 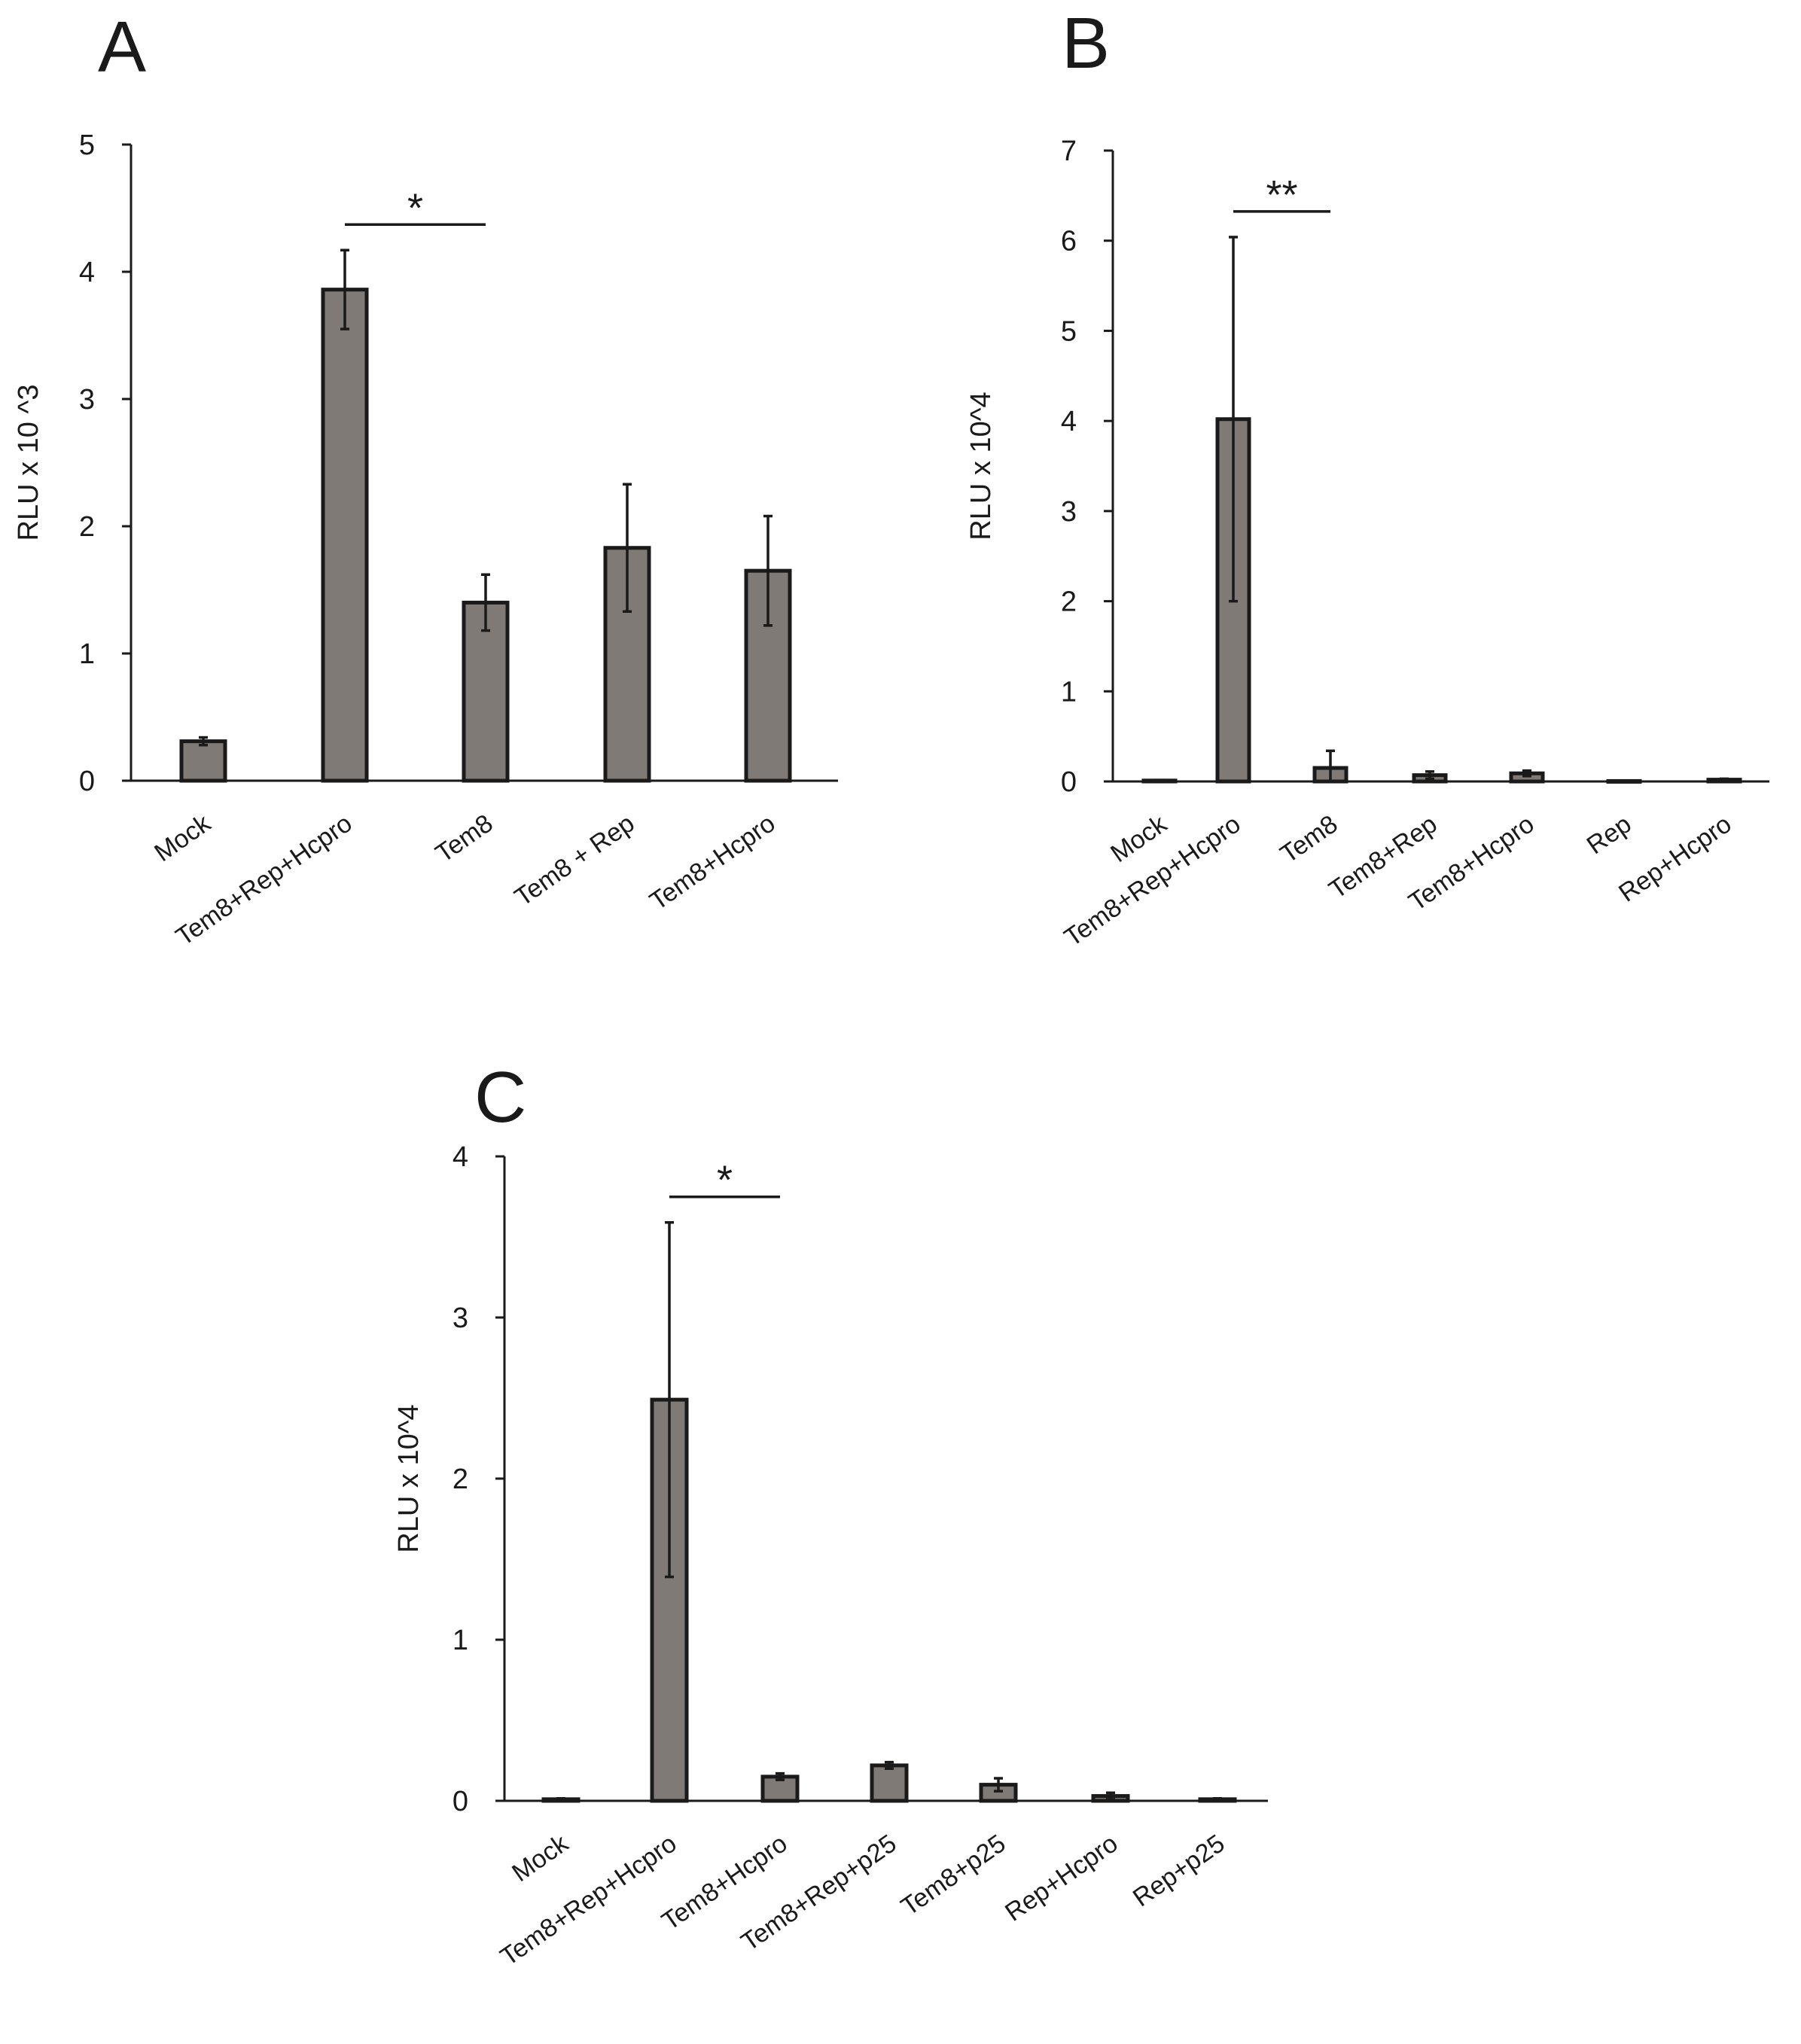 I want to click on category-label: Rep, so click(x=1609, y=835).